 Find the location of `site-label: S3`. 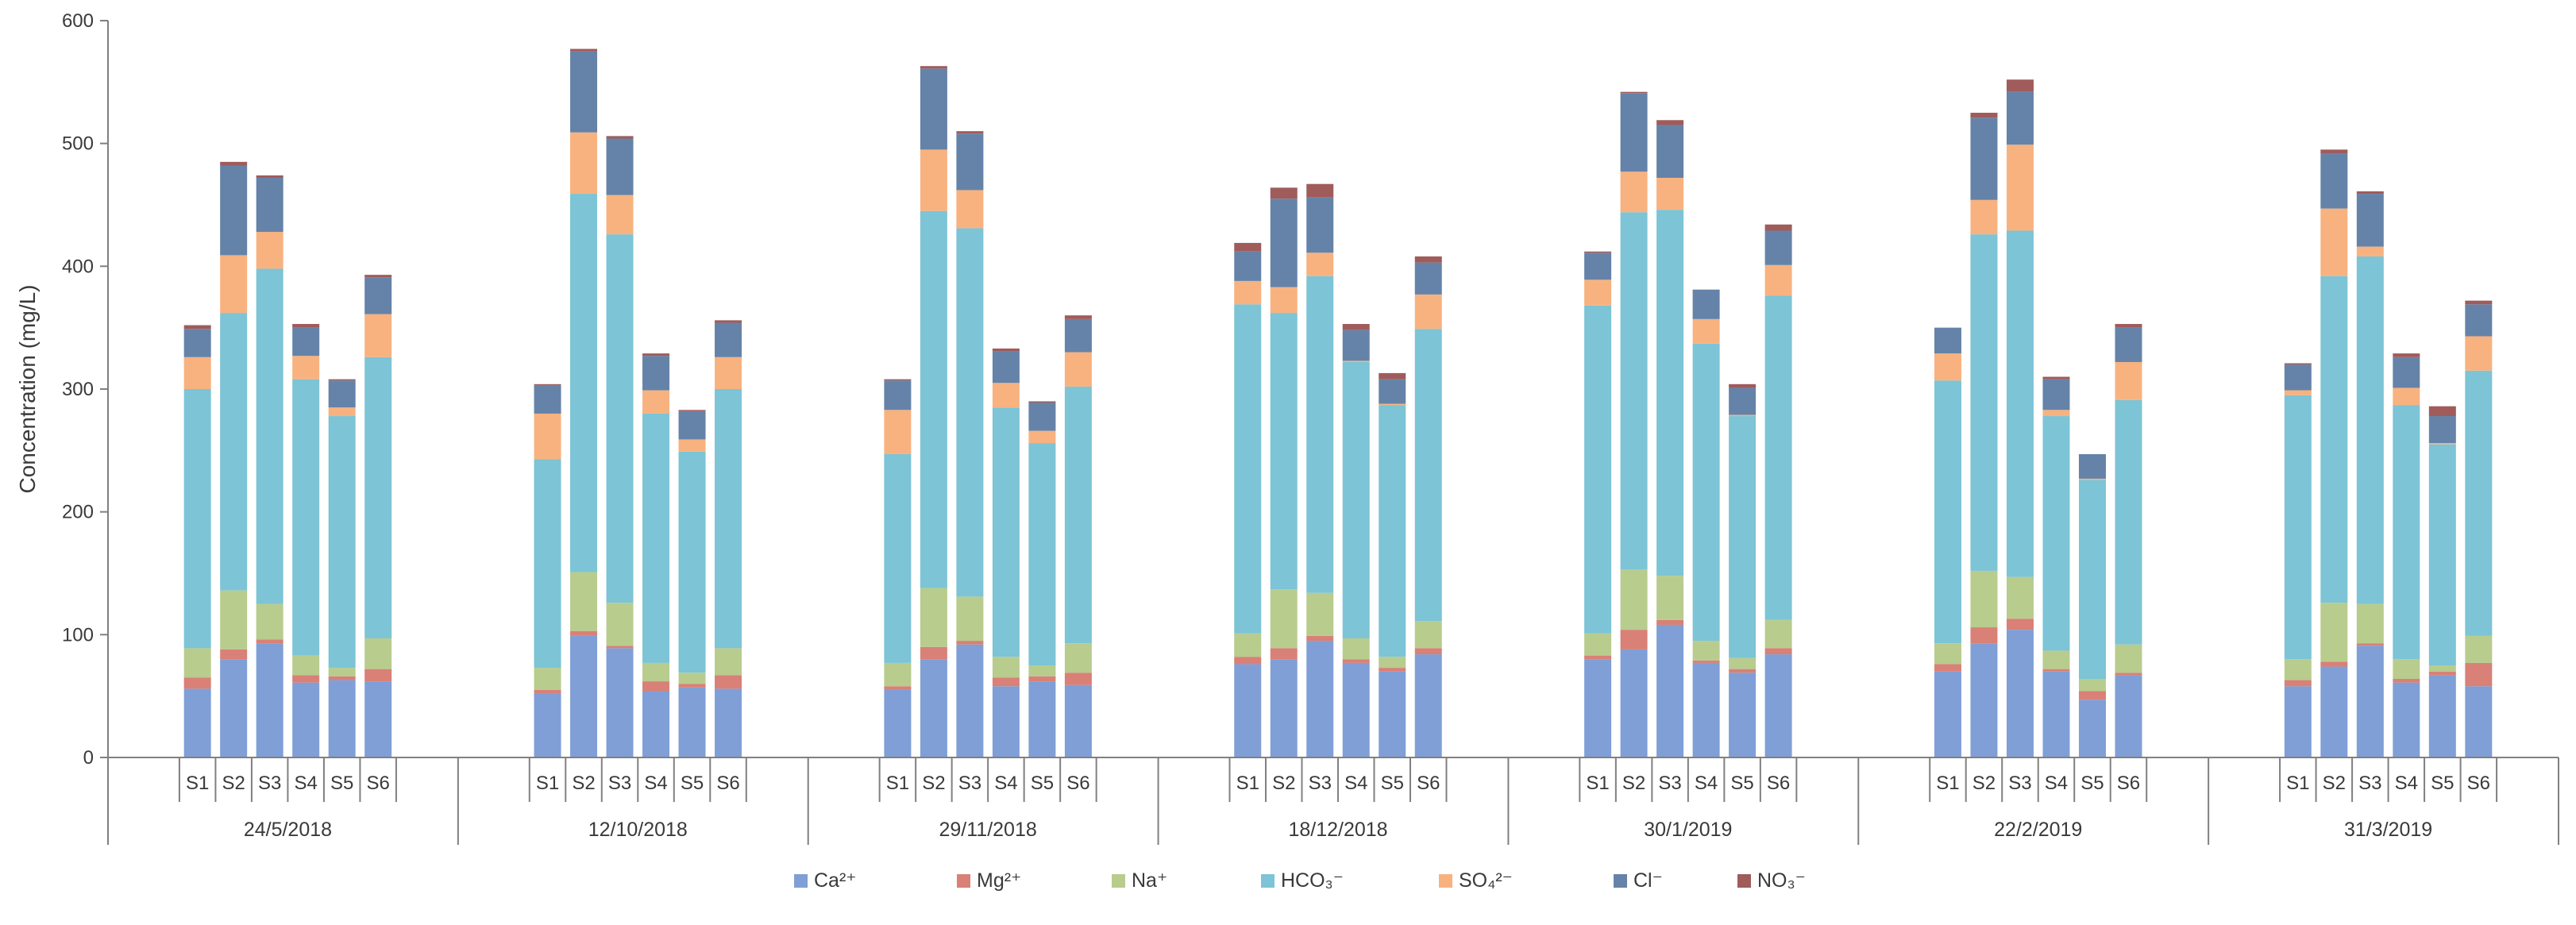

site-label: S3 is located at coordinates (1669, 783).